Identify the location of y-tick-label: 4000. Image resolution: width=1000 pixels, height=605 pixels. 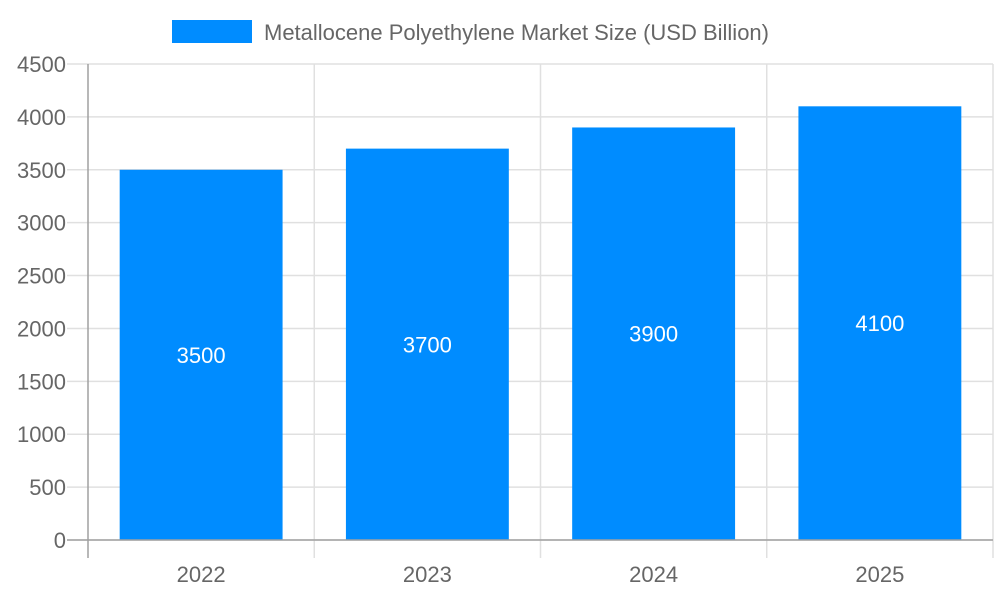
(41, 117).